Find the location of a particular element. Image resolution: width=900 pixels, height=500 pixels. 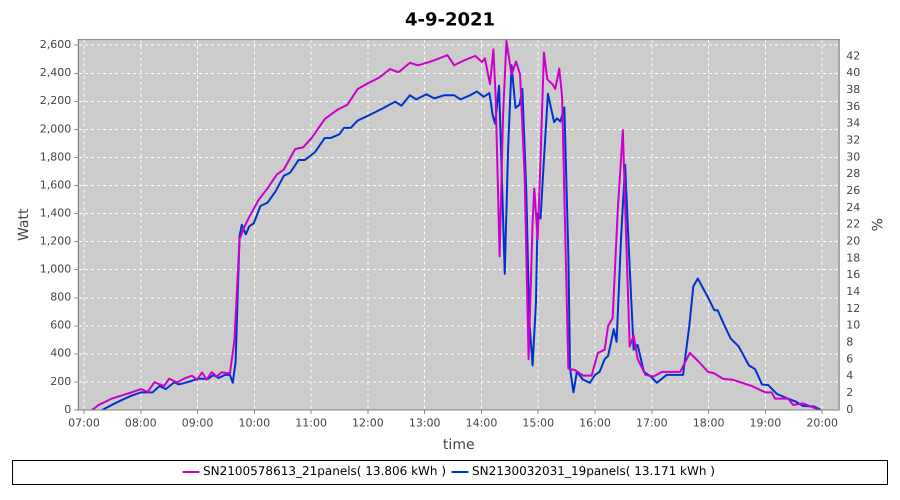

y2-tick-label: 40 is located at coordinates (853, 73).